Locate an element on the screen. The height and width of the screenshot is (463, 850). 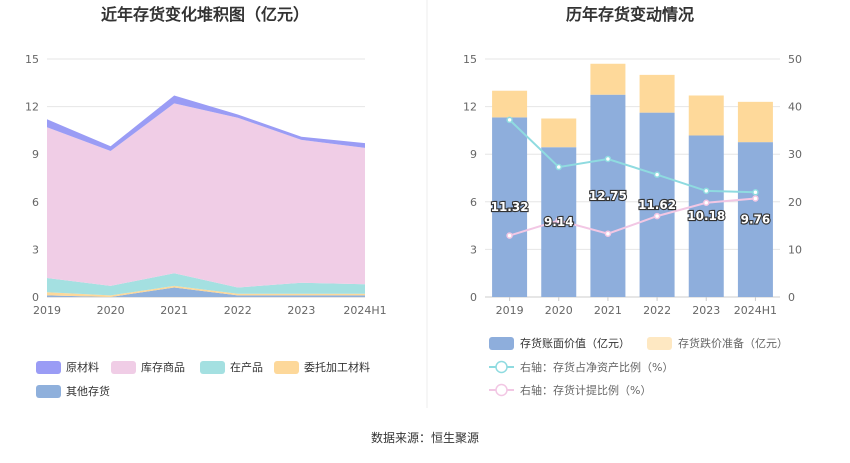
right-right-y-tick-label: 20 is located at coordinates (795, 202).